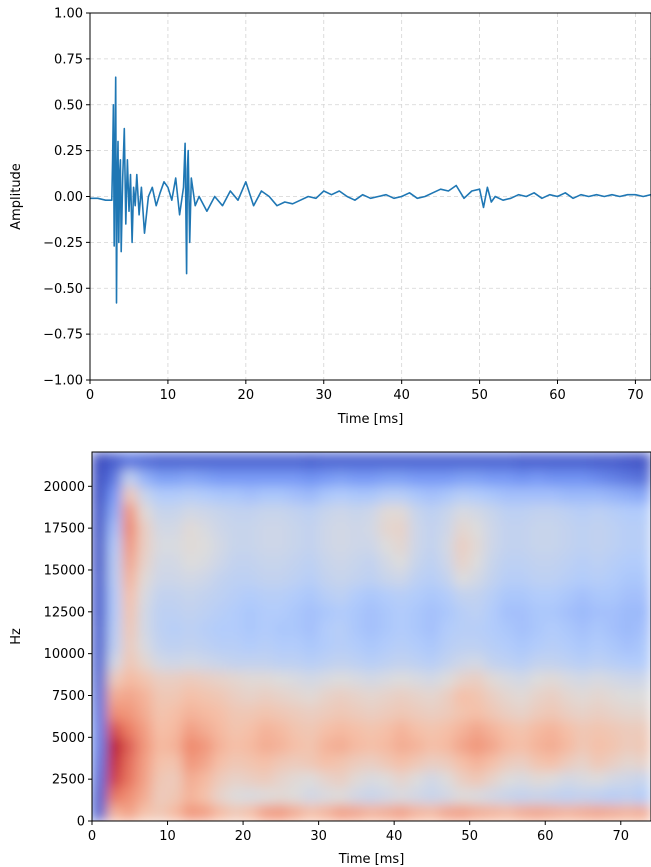 The height and width of the screenshot is (867, 651). What do you see at coordinates (68, 738) in the screenshot?
I see `spectrogram-y-tick-label: 5000` at bounding box center [68, 738].